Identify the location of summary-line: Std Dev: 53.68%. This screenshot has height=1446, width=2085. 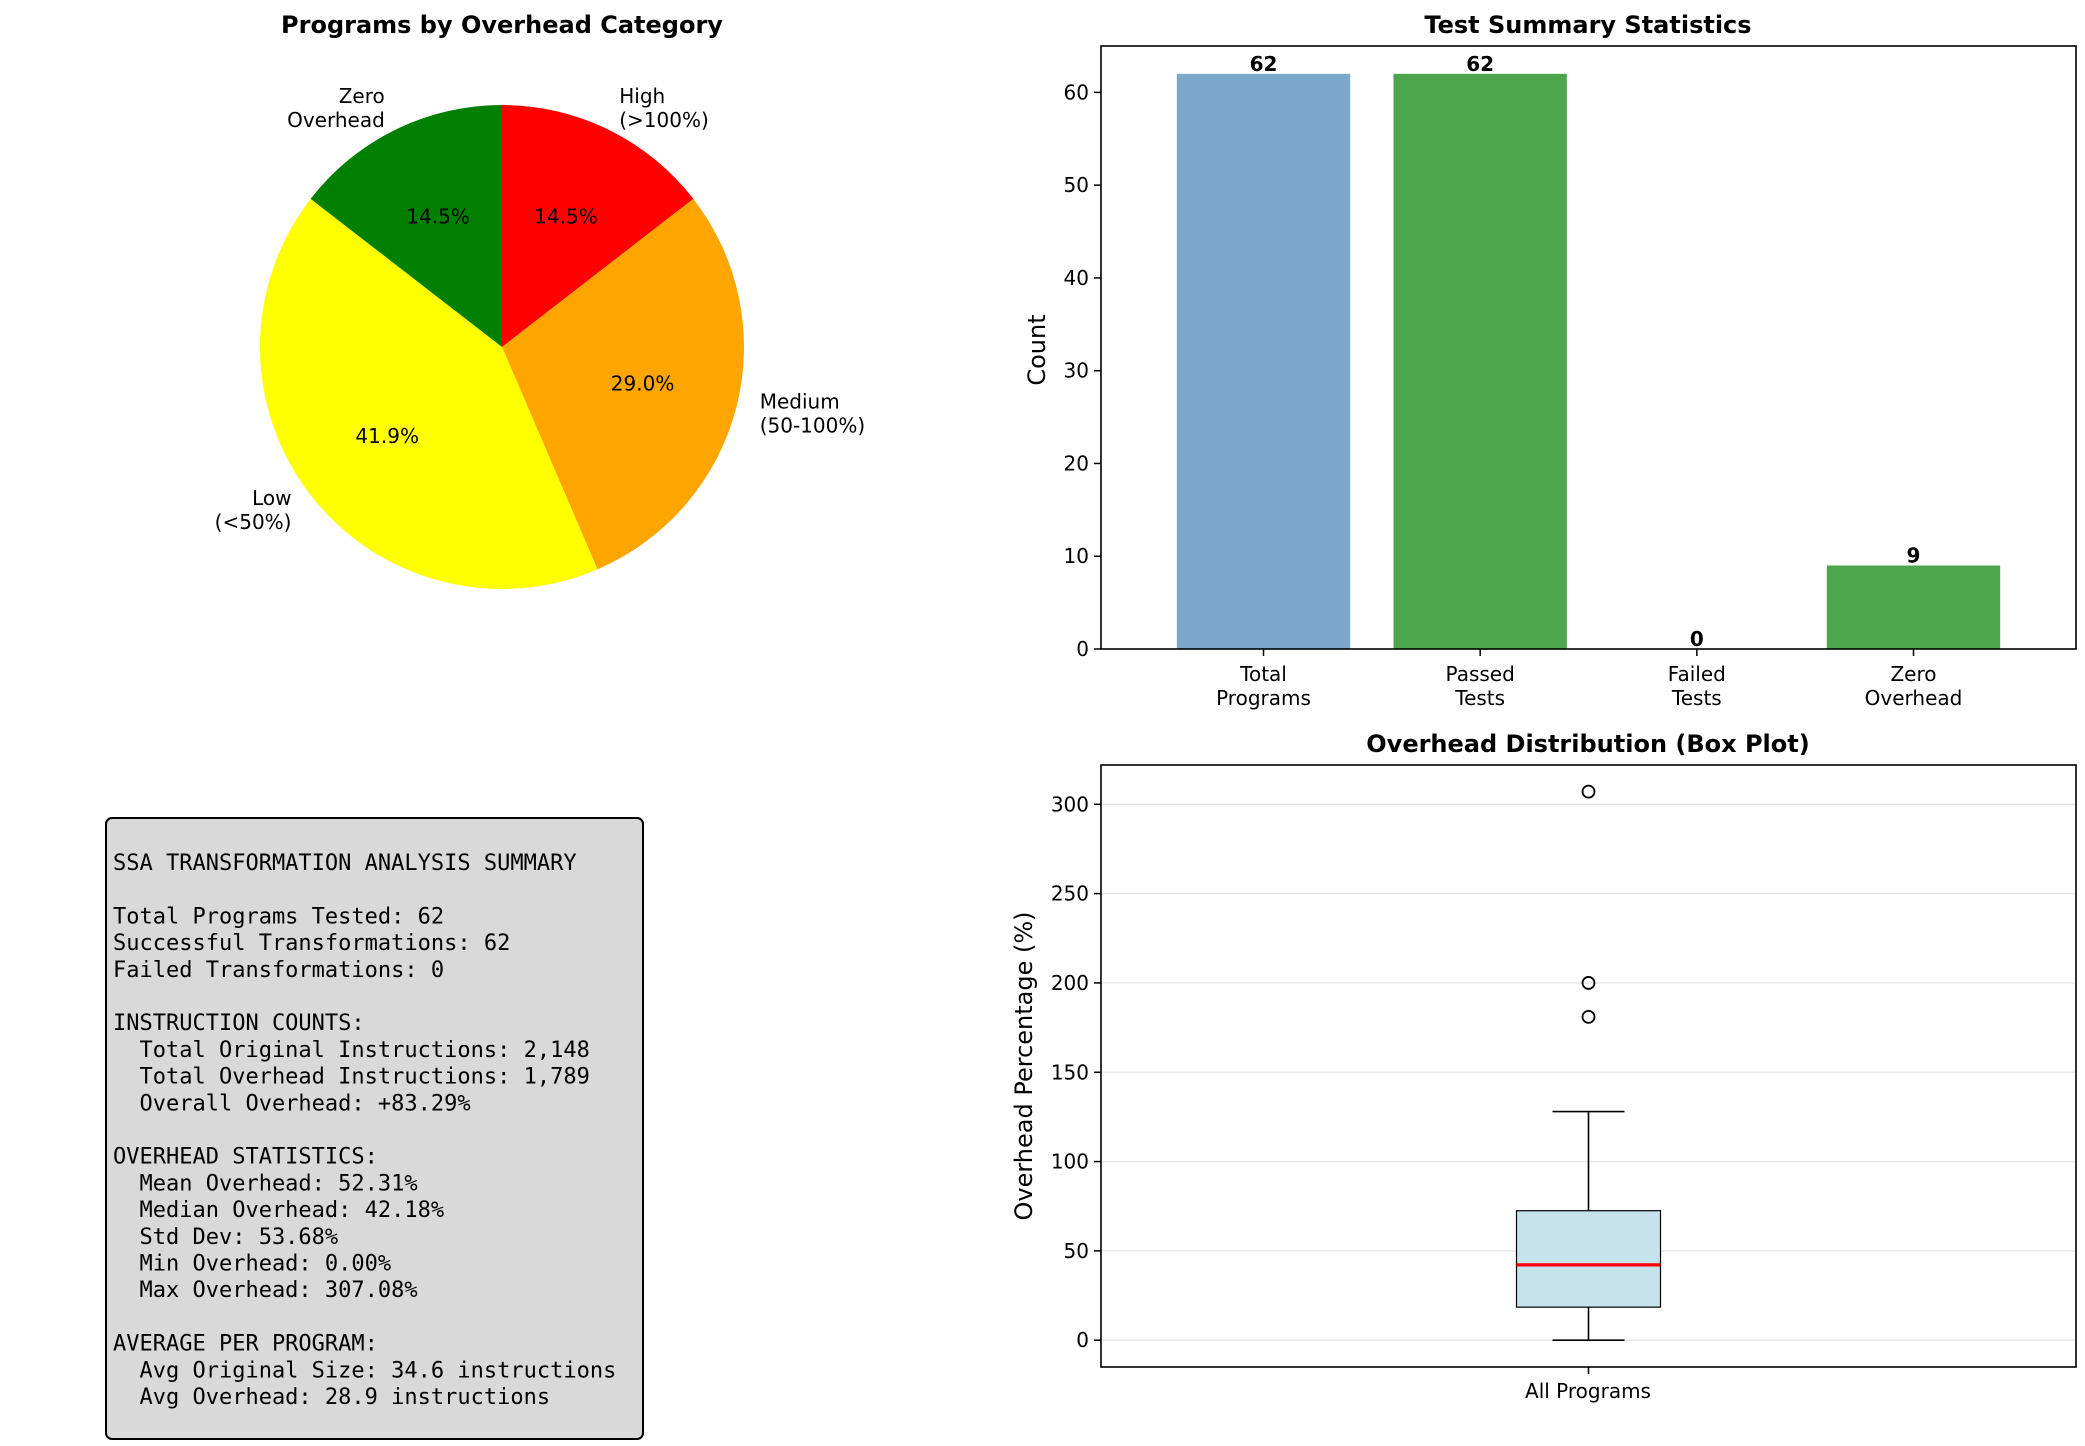
(225, 1237).